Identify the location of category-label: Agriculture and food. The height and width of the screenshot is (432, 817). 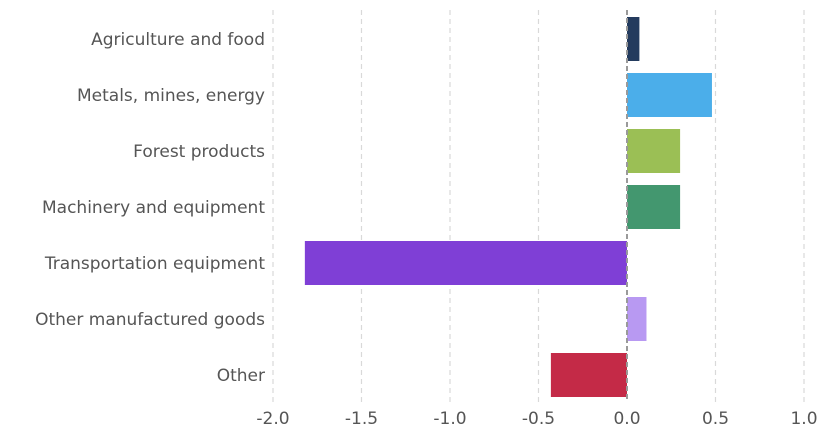
(178, 40).